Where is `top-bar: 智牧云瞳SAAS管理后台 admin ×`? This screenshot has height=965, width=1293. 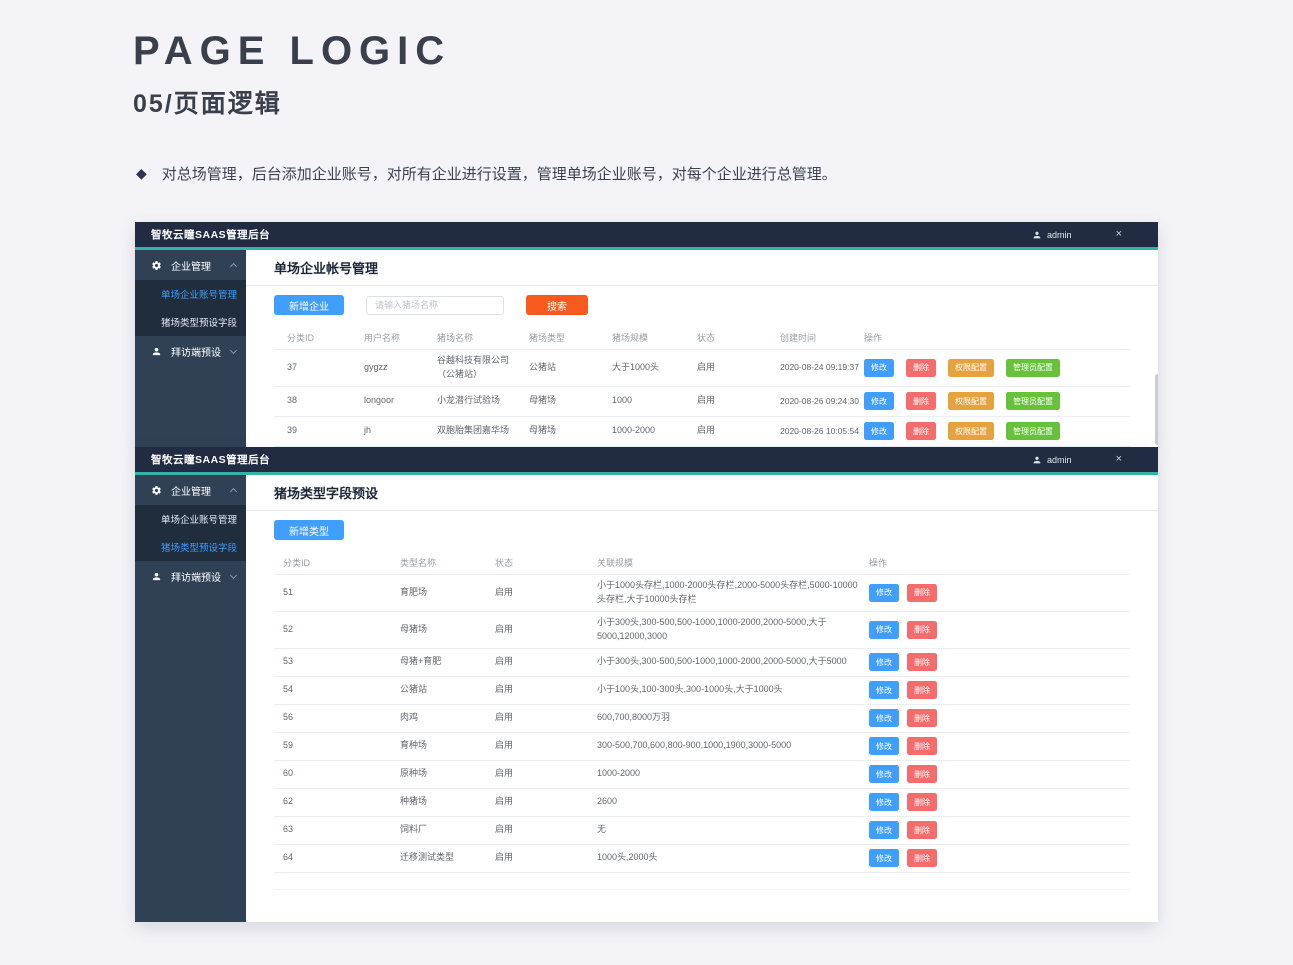
top-bar: 智牧云瞳SAAS管理后台 admin × is located at coordinates (646, 234).